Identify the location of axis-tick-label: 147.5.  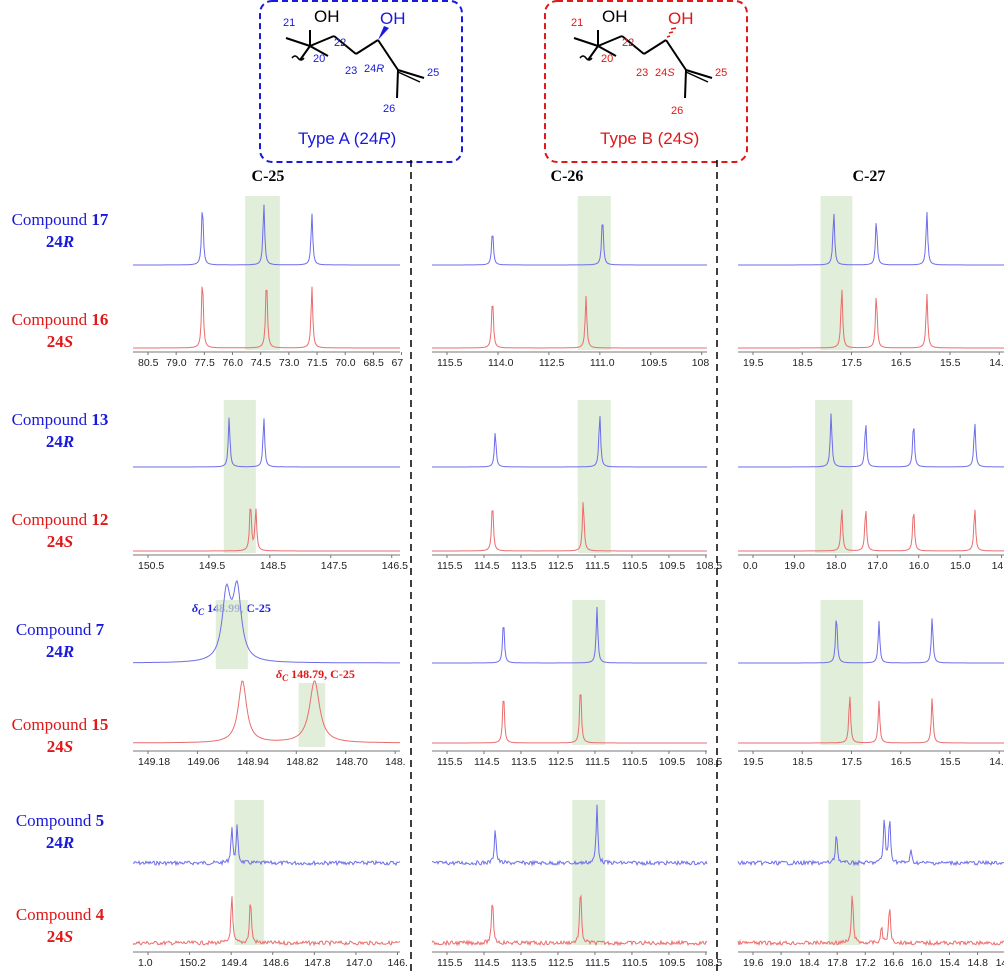
(334, 566).